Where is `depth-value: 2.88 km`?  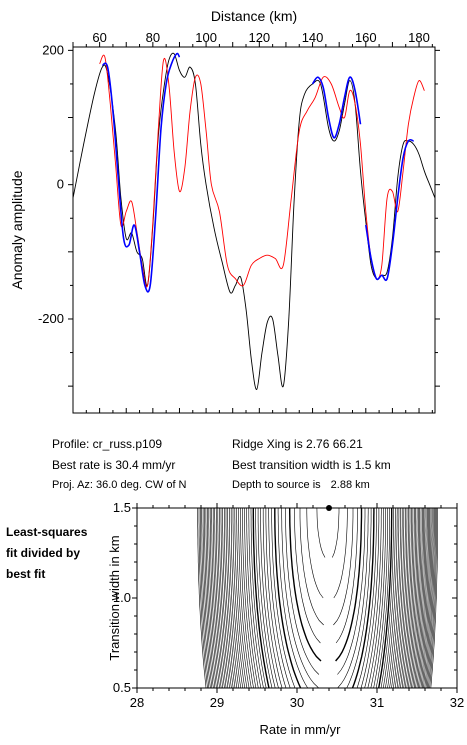 depth-value: 2.88 km is located at coordinates (350, 485).